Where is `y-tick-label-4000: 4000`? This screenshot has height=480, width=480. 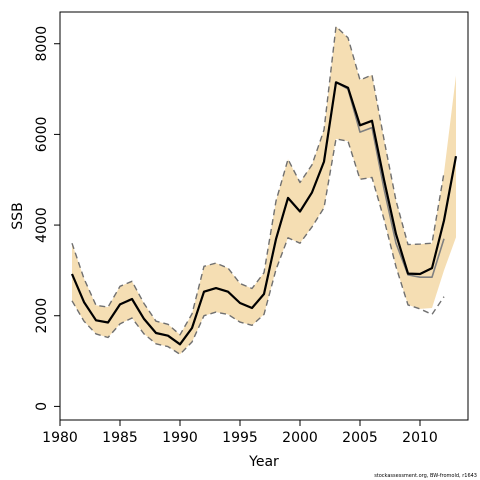 y-tick-label-4000: 4000 is located at coordinates (42, 225).